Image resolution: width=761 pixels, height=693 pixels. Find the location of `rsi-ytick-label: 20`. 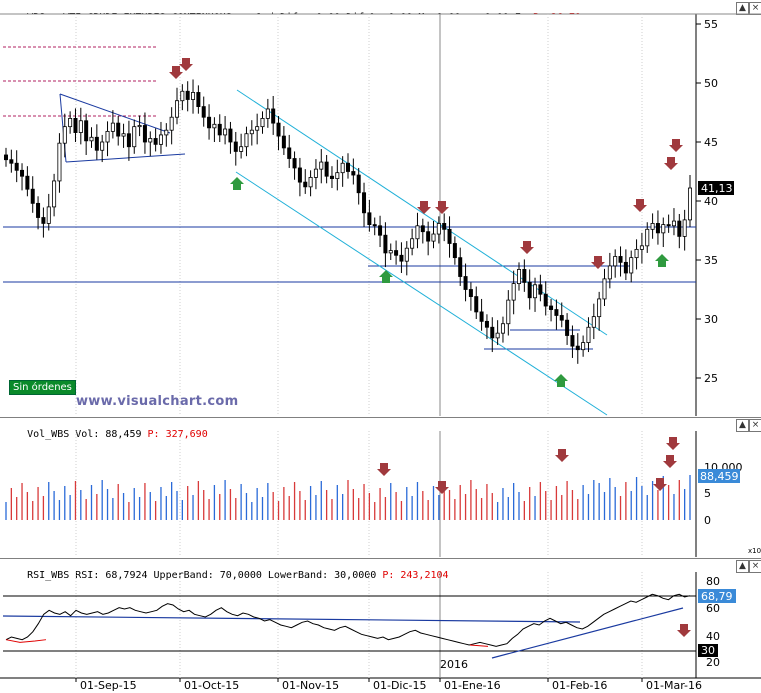

rsi-ytick-label: 20 is located at coordinates (713, 662).